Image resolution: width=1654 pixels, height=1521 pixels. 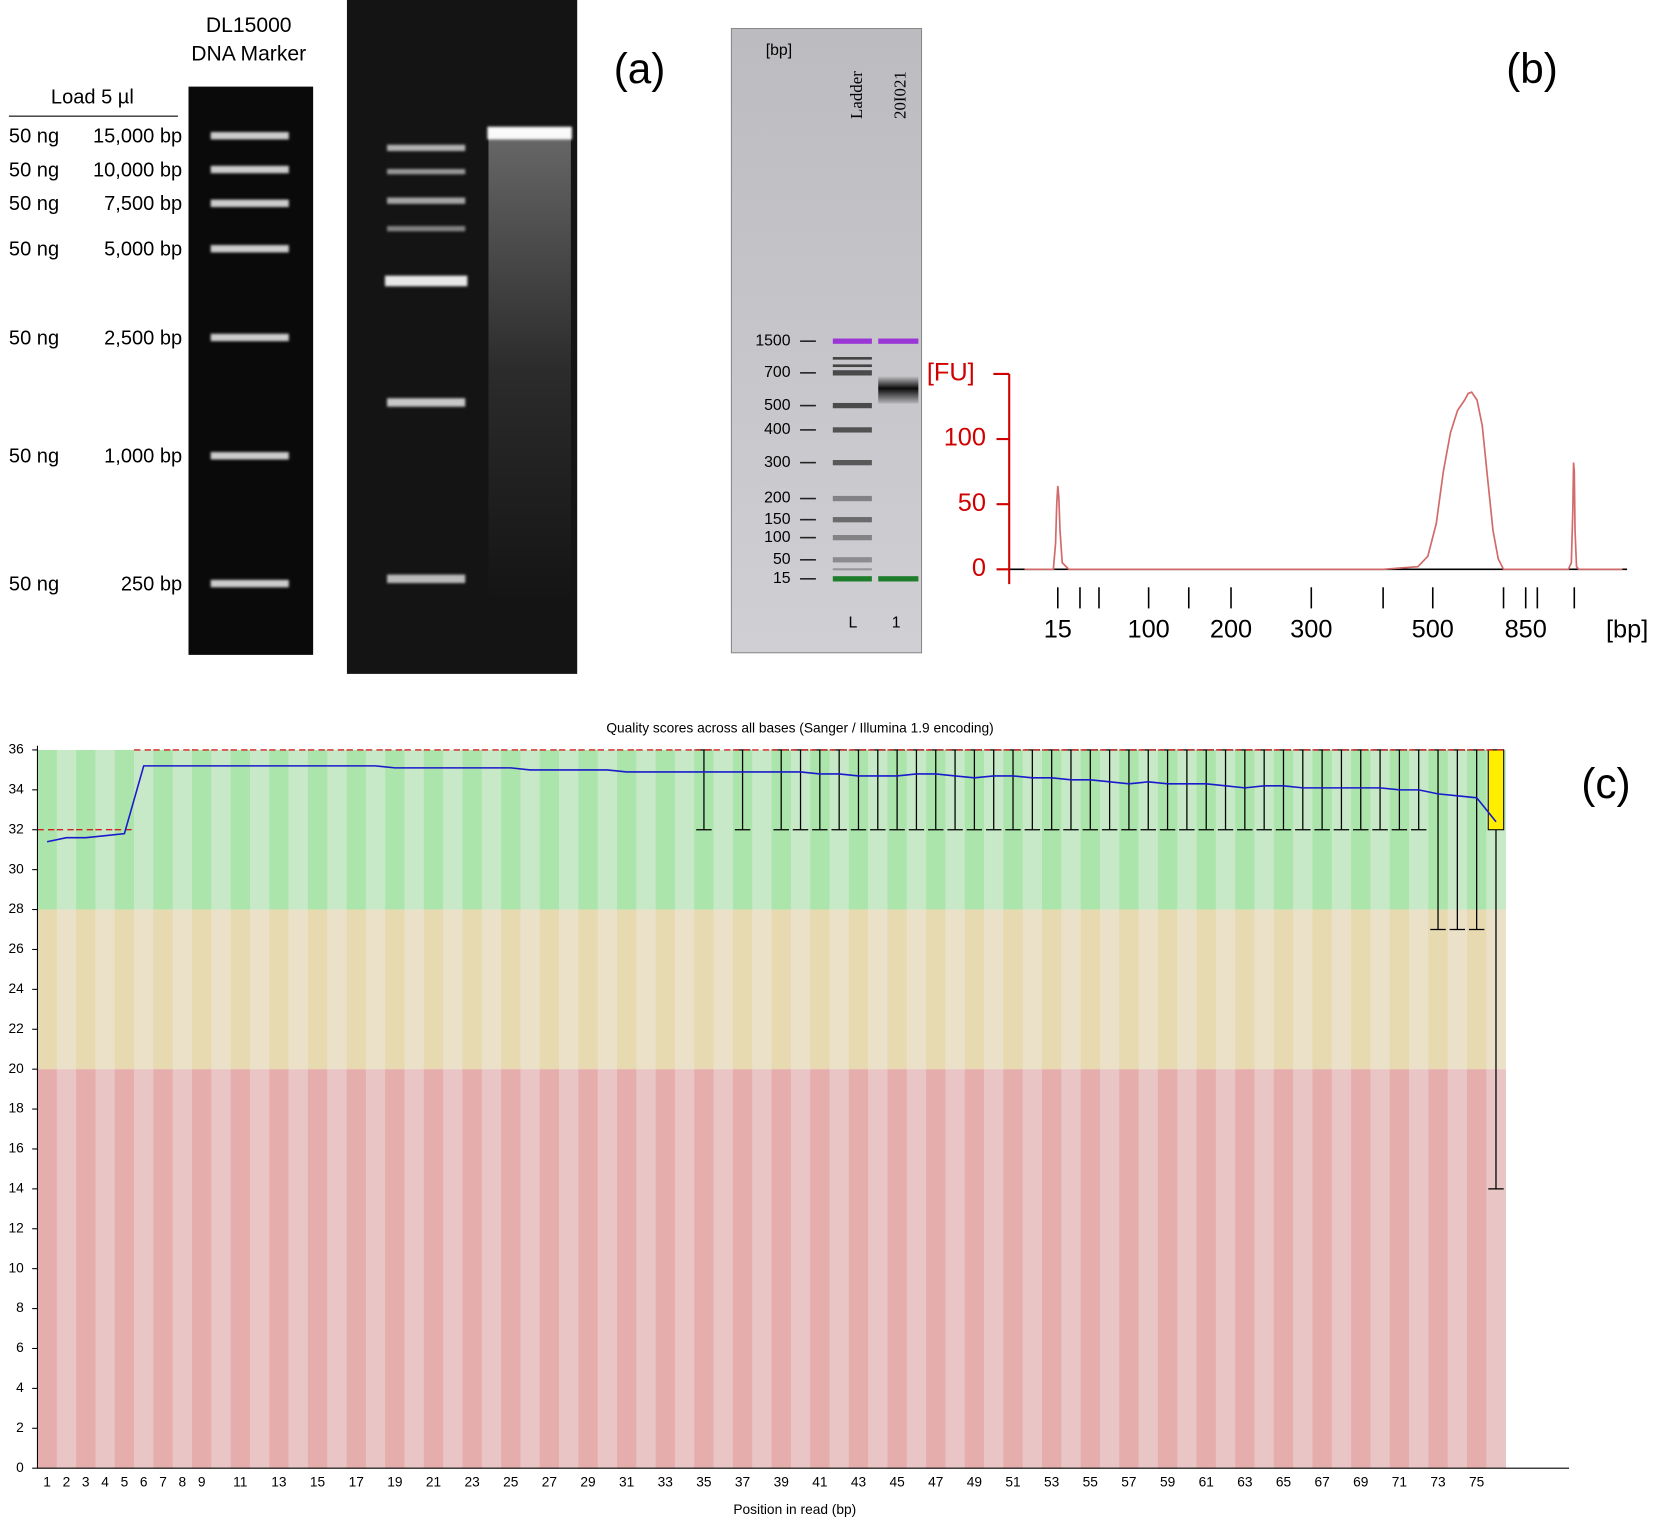 I want to click on trace, so click(x=1323, y=481).